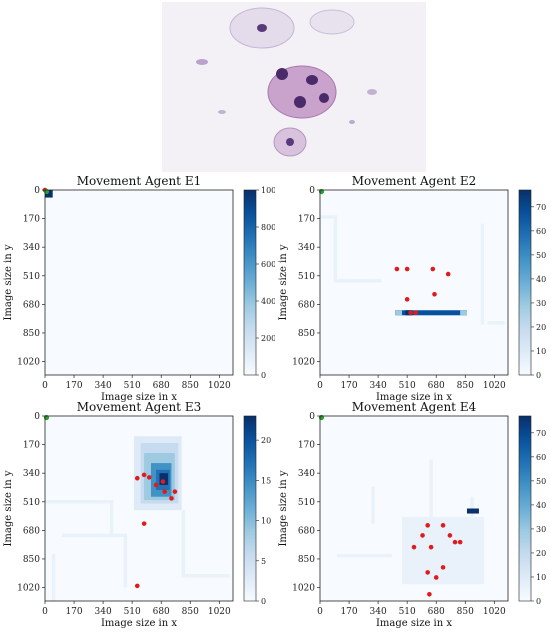  What do you see at coordinates (268, 338) in the screenshot?
I see `colorbar-tick-label: 200` at bounding box center [268, 338].